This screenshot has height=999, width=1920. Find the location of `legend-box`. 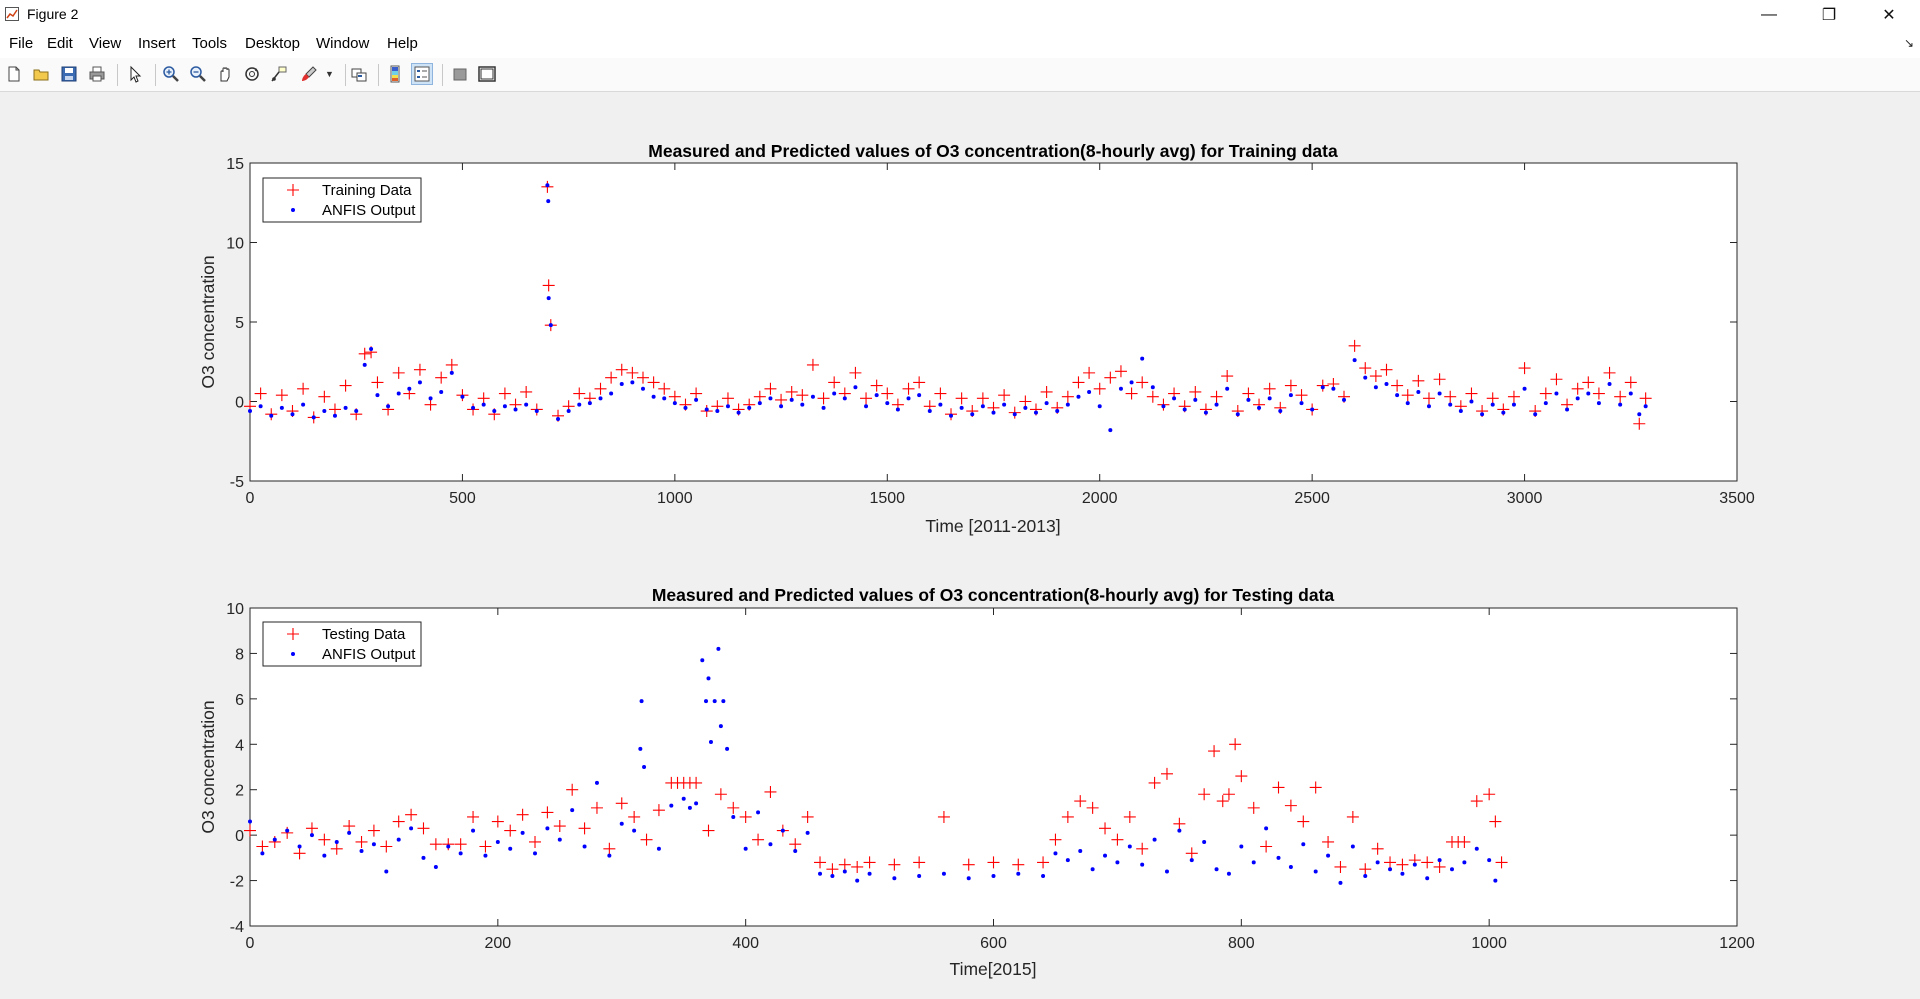

legend-box is located at coordinates (342, 200).